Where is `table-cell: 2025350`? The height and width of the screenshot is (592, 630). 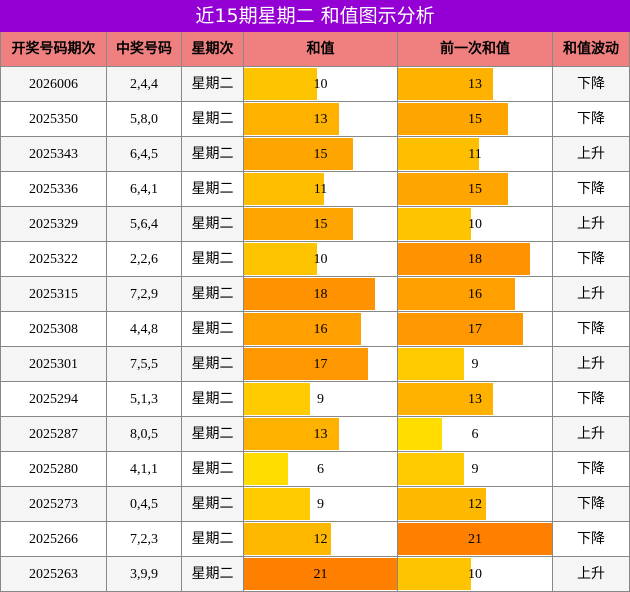
table-cell: 2025350 is located at coordinates (53, 119).